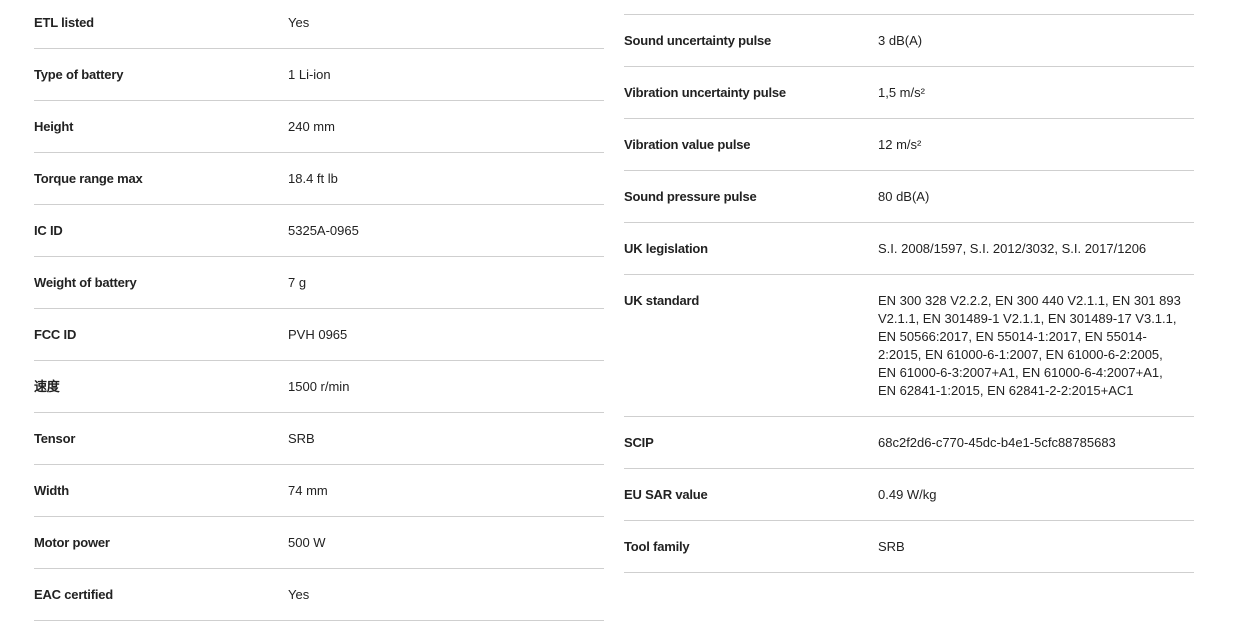  What do you see at coordinates (705, 92) in the screenshot?
I see `spec-label: Vibration uncertainty pulse` at bounding box center [705, 92].